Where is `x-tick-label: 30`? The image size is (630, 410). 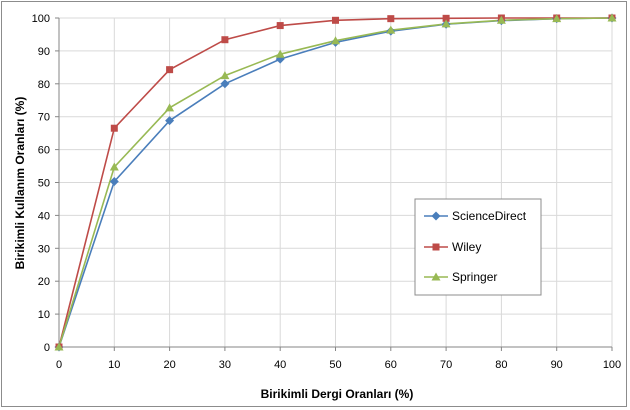
x-tick-label: 30 is located at coordinates (225, 365).